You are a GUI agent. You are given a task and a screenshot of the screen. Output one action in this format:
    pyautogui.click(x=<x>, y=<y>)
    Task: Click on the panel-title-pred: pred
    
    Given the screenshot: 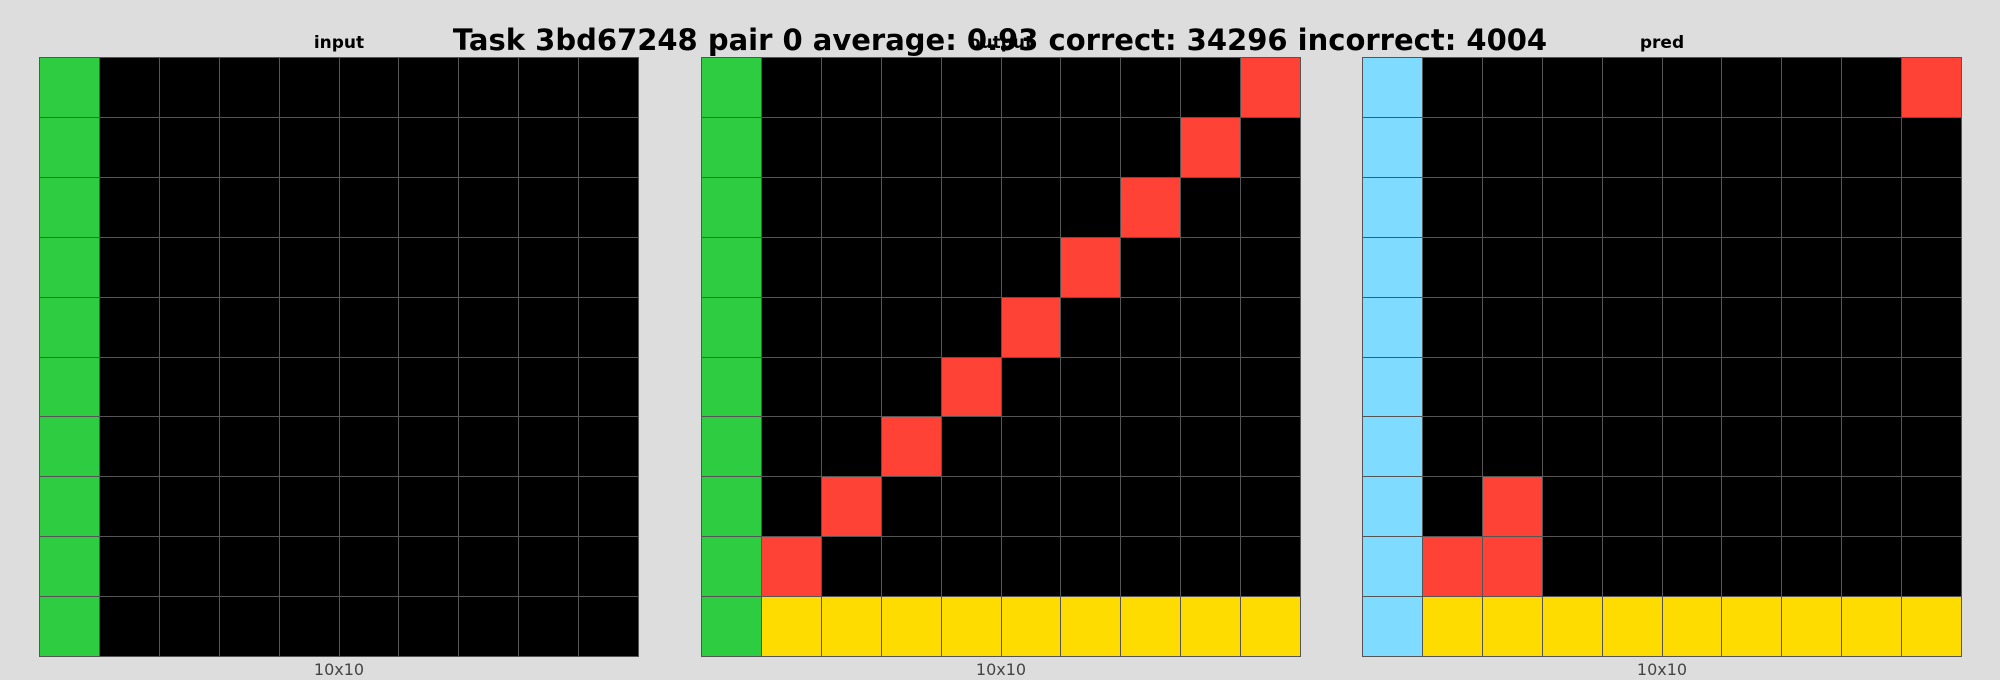 What is the action you would take?
    pyautogui.click(x=1662, y=43)
    